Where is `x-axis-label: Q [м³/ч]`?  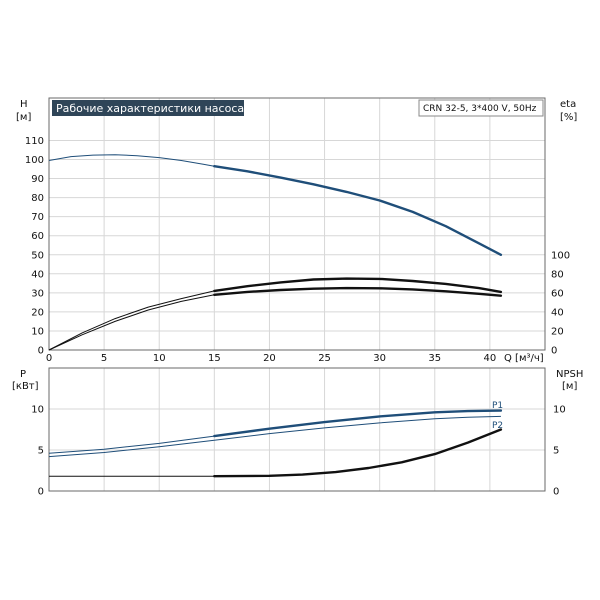
x-axis-label: Q [м³/ч] is located at coordinates (524, 358).